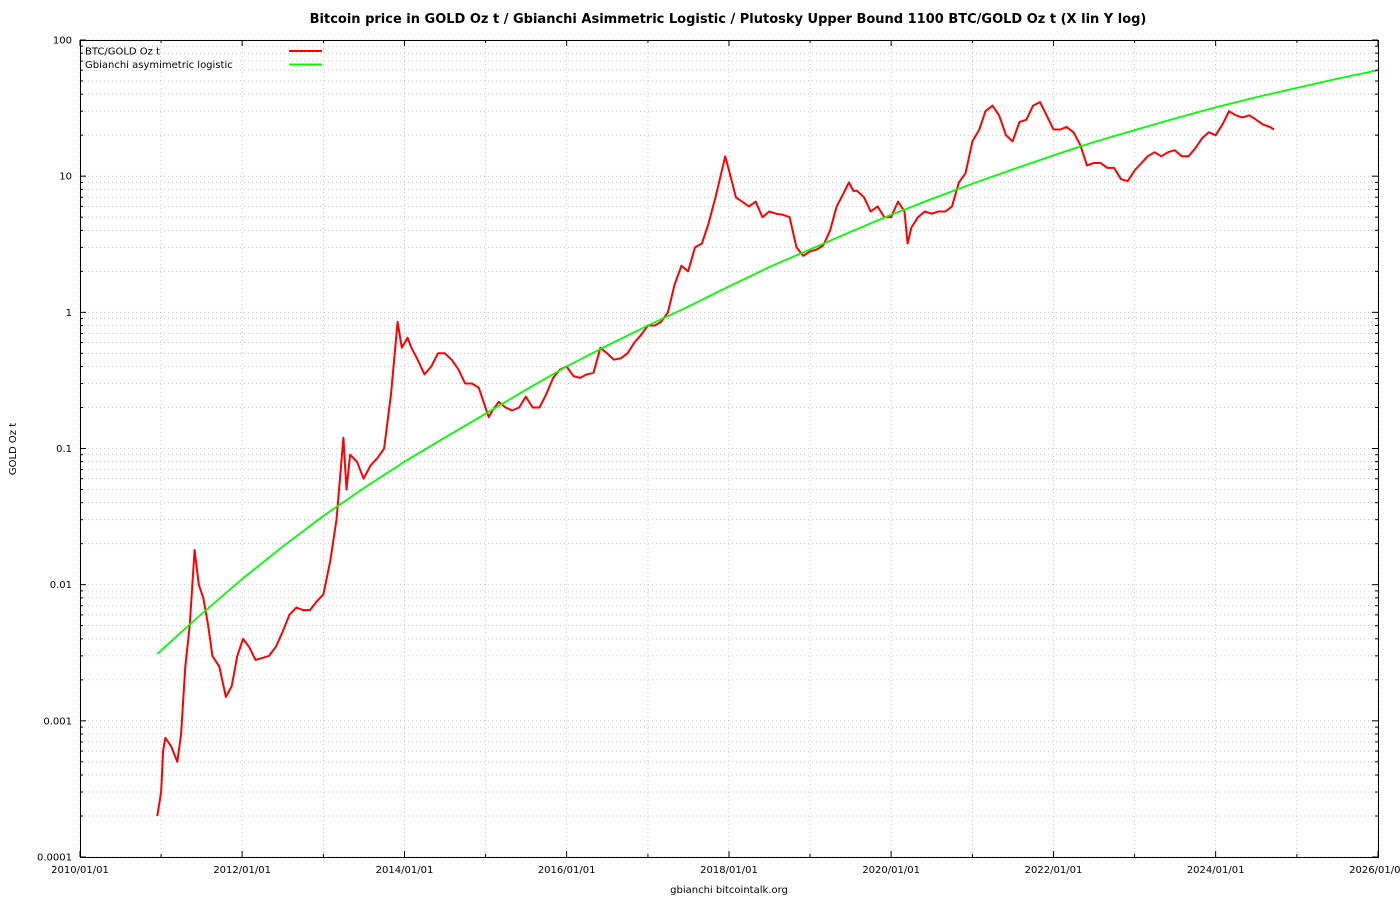  I want to click on y-axis-label: GOLD Oz t, so click(13, 449).